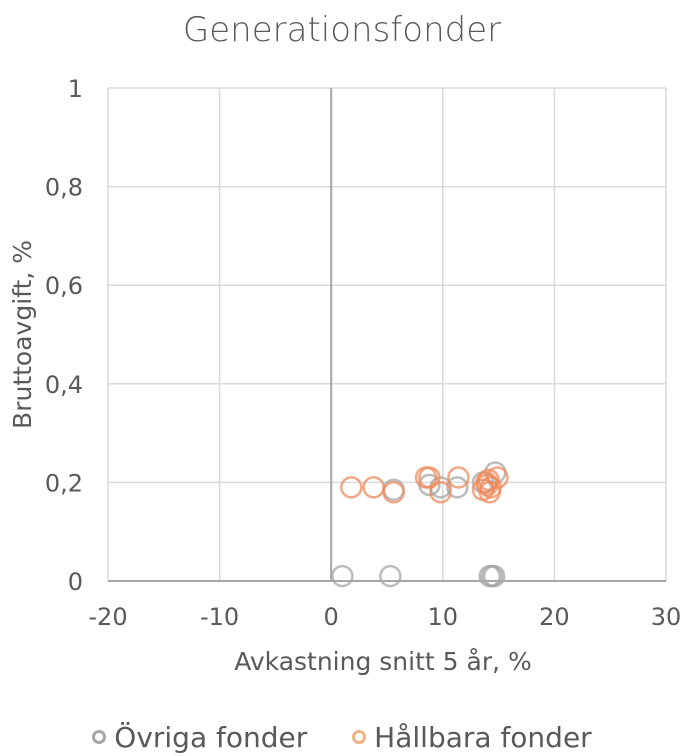 This screenshot has width=684, height=756. Describe the element at coordinates (483, 737) in the screenshot. I see `legend-label-hallbara: Hållbara fonder` at that location.